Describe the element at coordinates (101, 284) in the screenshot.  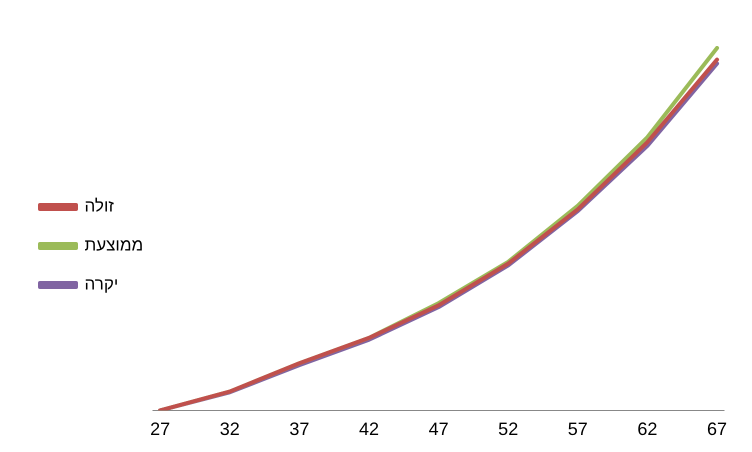
I see `legend-label: יקרה` at that location.